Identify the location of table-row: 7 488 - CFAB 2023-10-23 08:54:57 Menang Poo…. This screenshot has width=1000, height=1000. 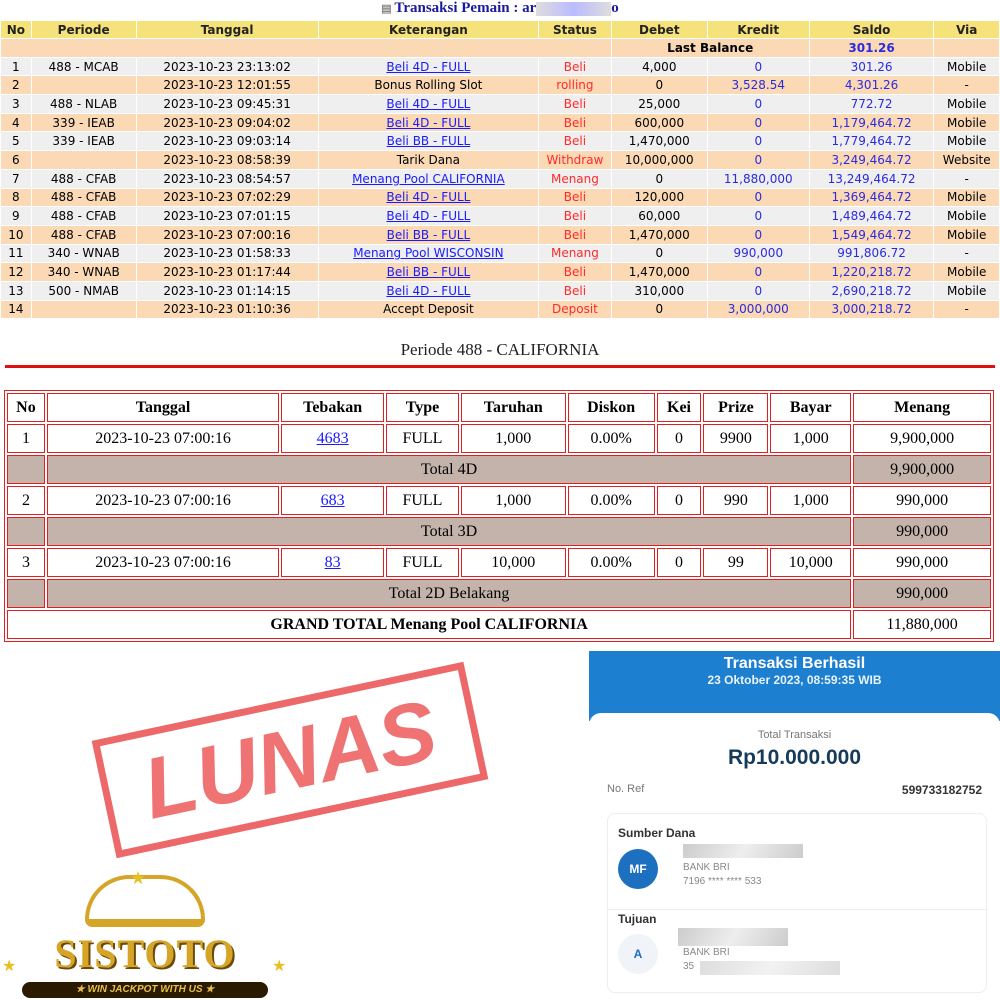
(500, 178).